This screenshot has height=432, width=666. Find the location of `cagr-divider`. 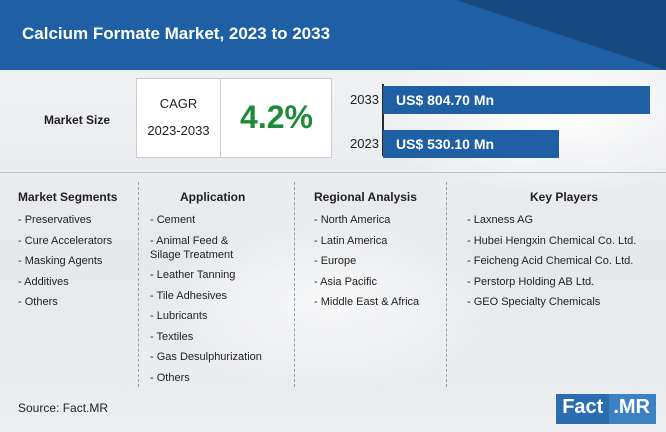

cagr-divider is located at coordinates (220, 118).